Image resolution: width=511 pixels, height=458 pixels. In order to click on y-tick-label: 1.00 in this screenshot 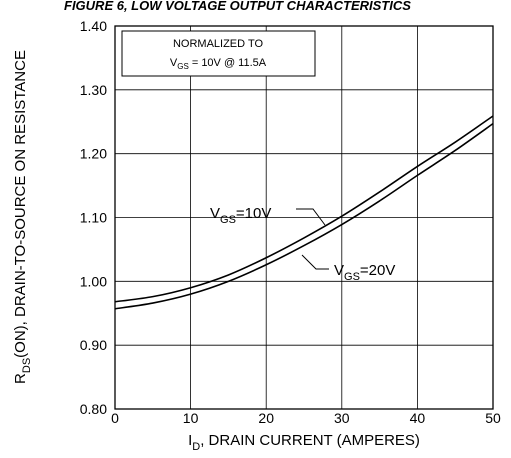, I will do `click(93, 281)`.